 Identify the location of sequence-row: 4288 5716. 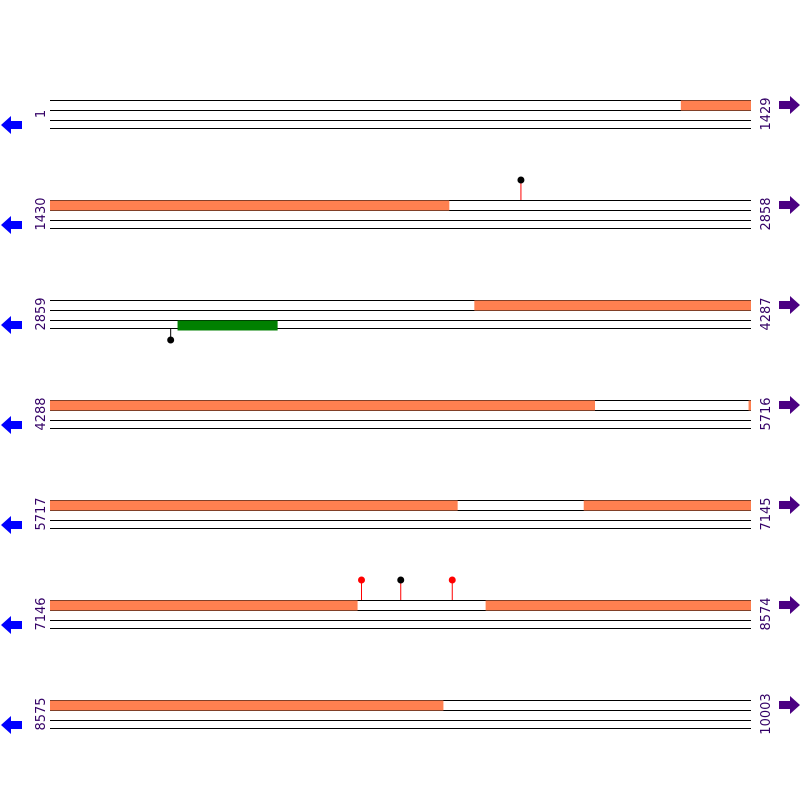
(400, 415).